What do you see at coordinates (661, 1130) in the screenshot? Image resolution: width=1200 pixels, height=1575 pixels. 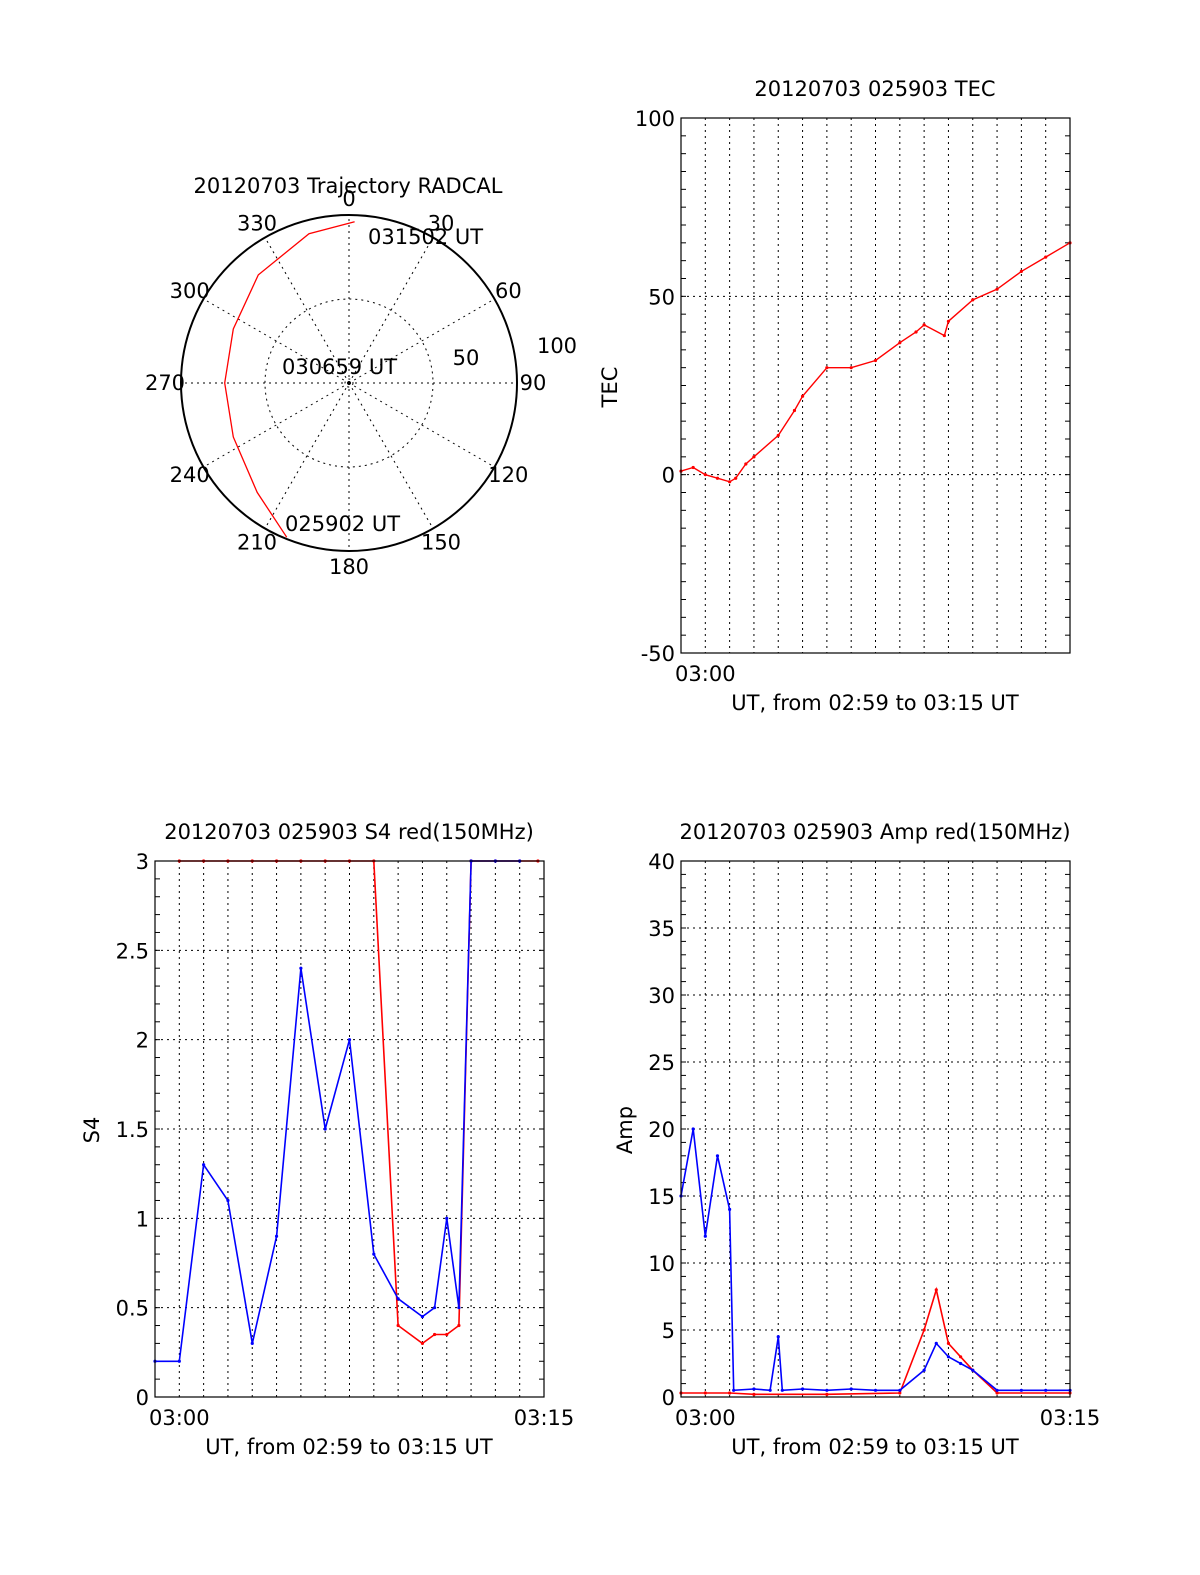 I see `y-tick-label: 20` at bounding box center [661, 1130].